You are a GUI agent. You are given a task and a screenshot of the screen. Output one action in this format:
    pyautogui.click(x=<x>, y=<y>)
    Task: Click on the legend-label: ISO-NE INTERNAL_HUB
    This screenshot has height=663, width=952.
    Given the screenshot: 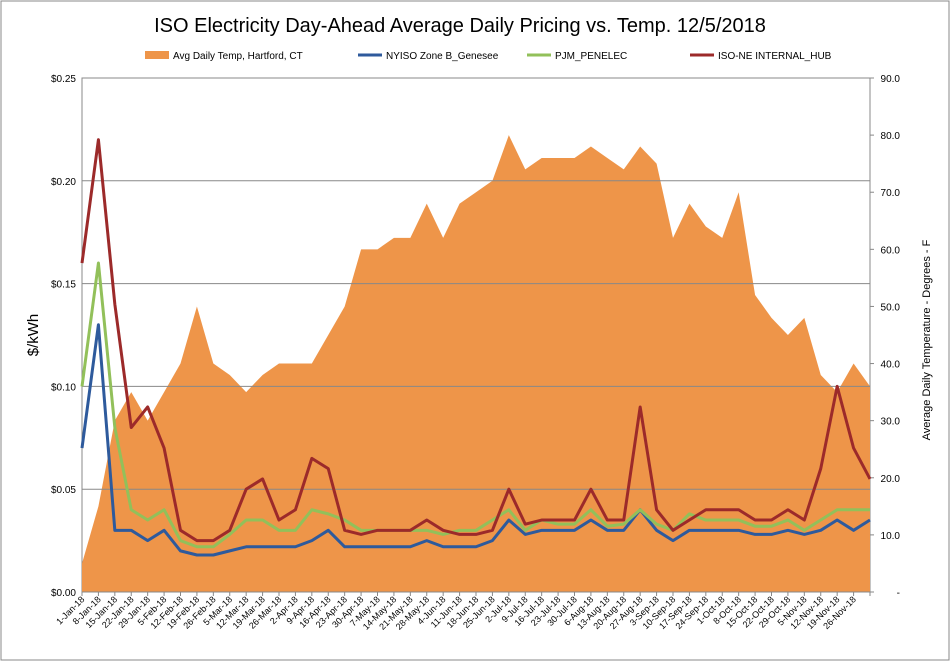 What is the action you would take?
    pyautogui.click(x=775, y=56)
    